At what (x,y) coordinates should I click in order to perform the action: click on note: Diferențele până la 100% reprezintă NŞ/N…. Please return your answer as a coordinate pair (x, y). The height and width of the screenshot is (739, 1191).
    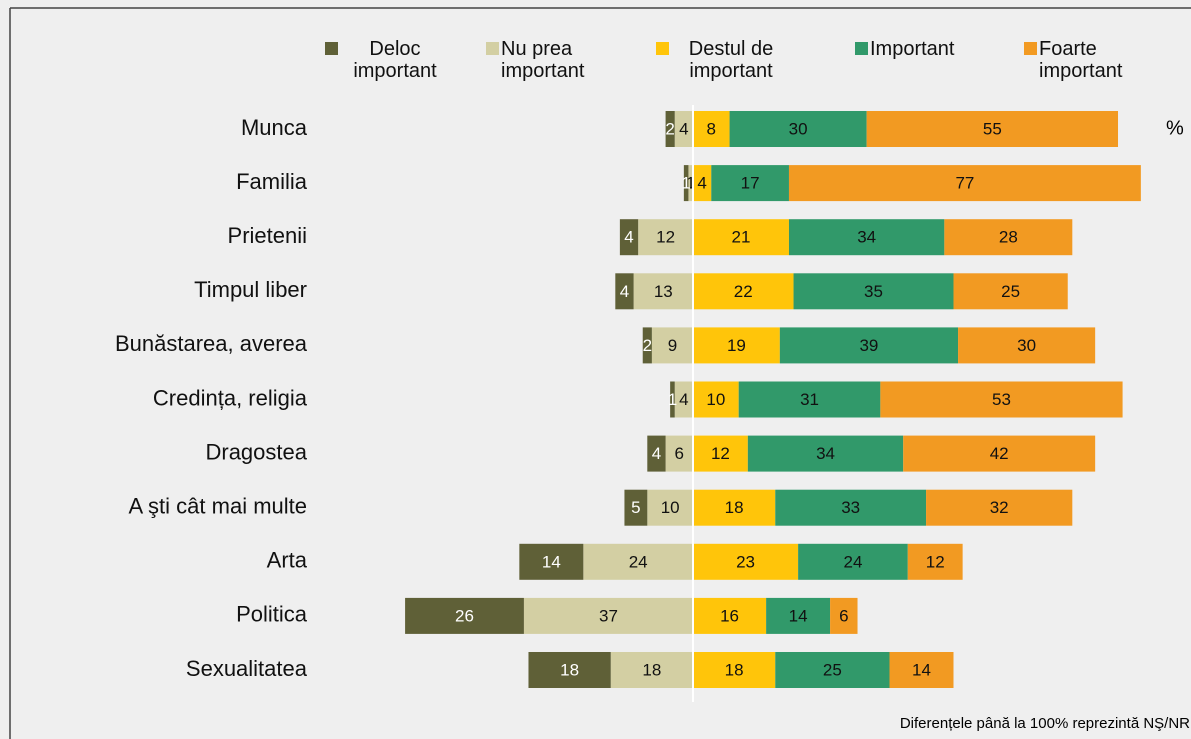
    Looking at the image, I should click on (1045, 723).